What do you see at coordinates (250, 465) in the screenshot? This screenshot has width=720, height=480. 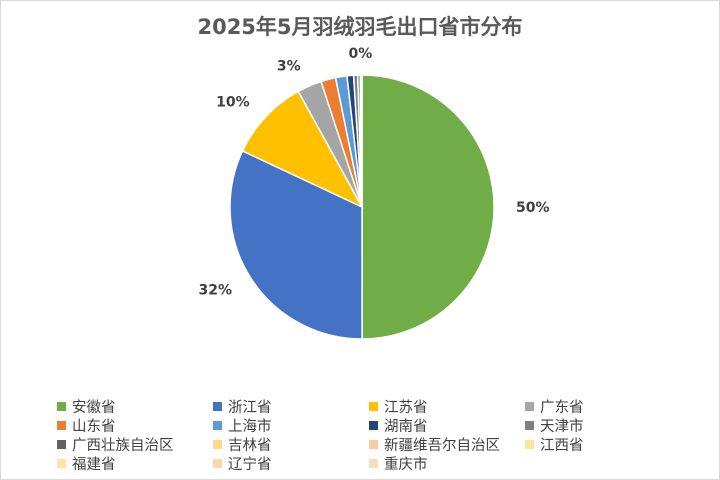 I see `legend-label: 辽宁省` at bounding box center [250, 465].